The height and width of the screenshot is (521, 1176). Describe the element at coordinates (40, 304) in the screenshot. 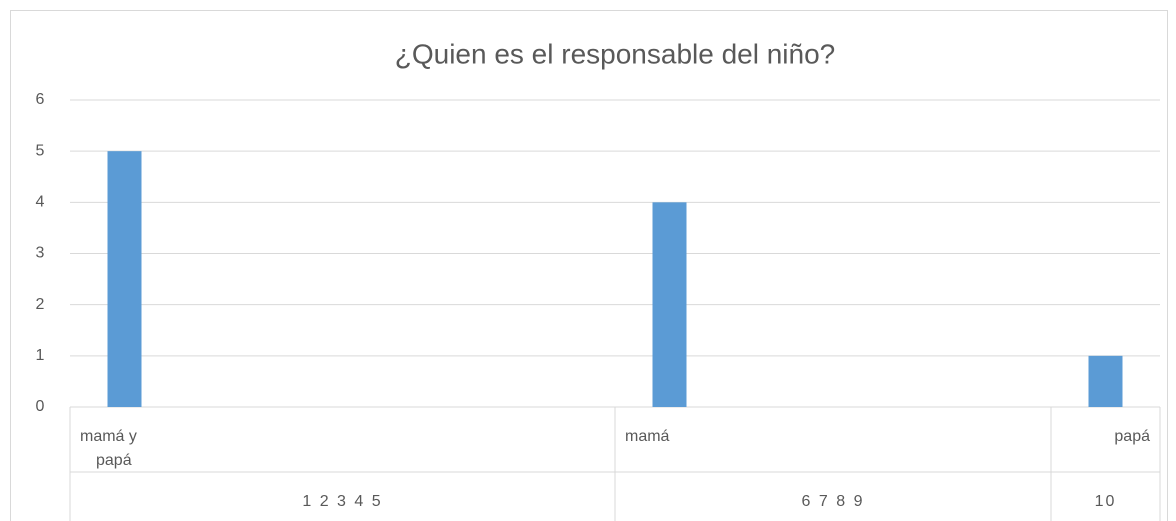

I see `y-tick-label: 2` at that location.